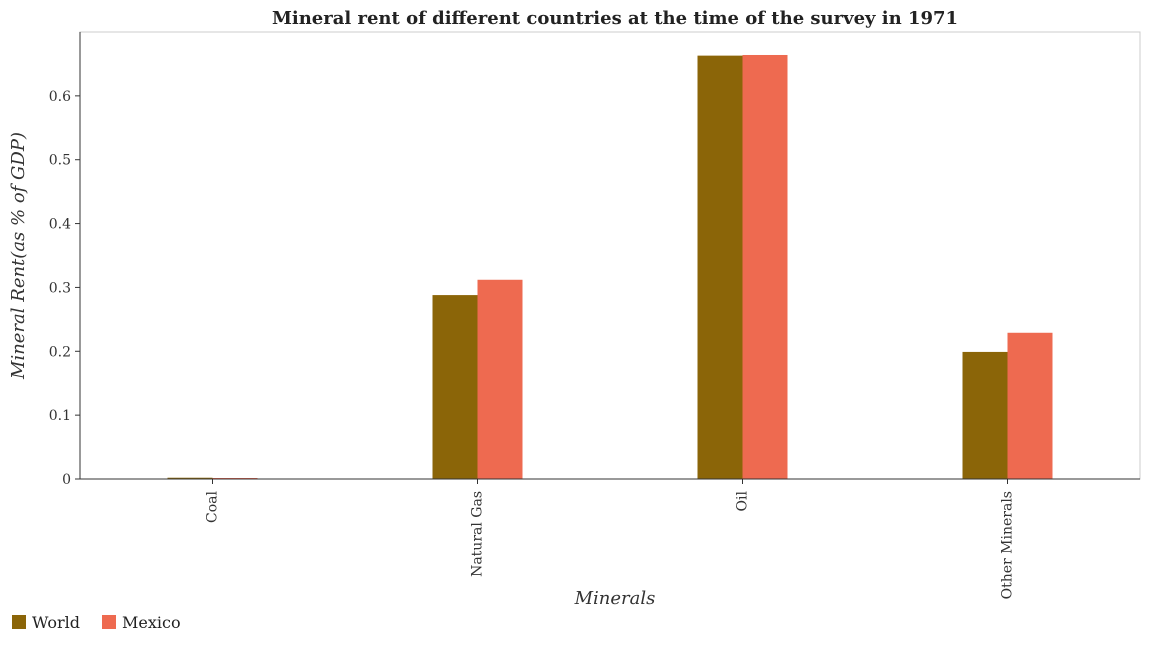 This screenshot has width=1150, height=650. I want to click on bar-mexico-other-minerals, so click(1030, 405).